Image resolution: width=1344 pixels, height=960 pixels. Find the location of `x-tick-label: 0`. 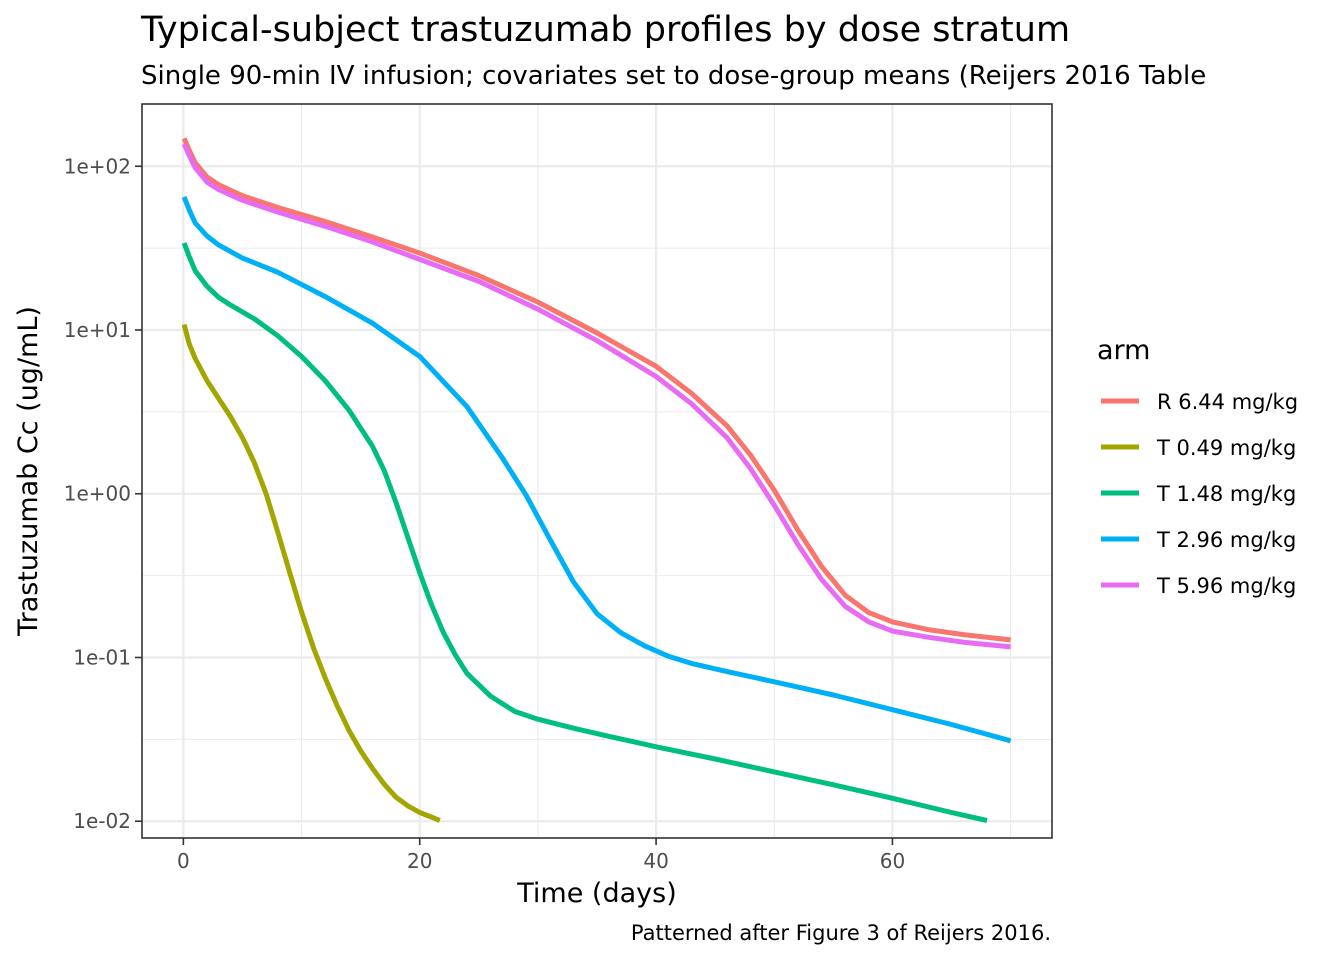

x-tick-label: 0 is located at coordinates (183, 861).